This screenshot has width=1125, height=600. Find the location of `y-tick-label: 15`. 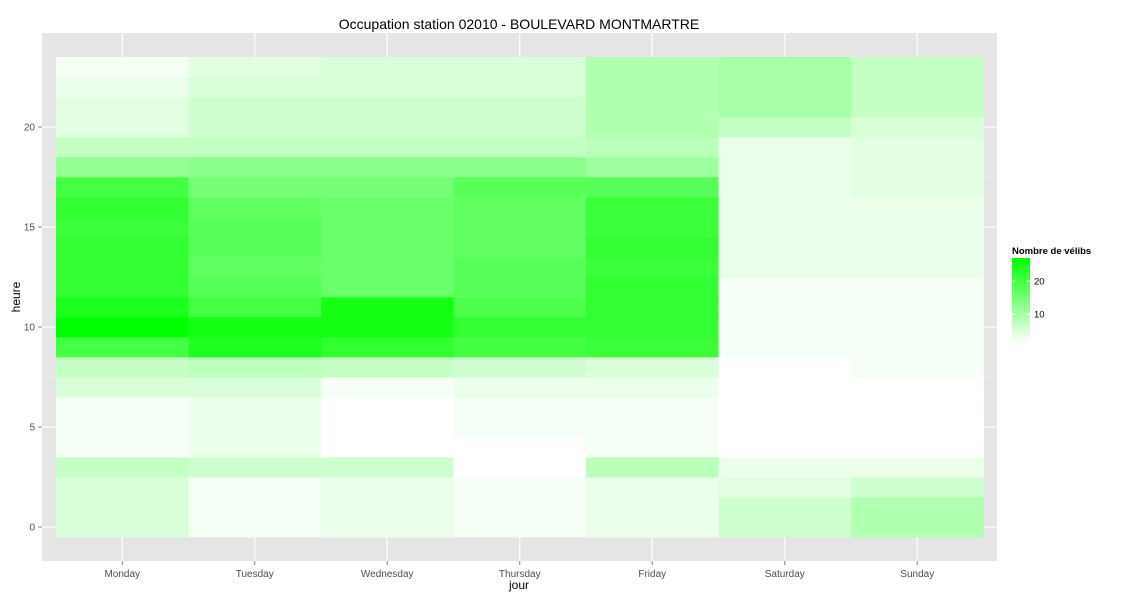

y-tick-label: 15 is located at coordinates (30, 228).